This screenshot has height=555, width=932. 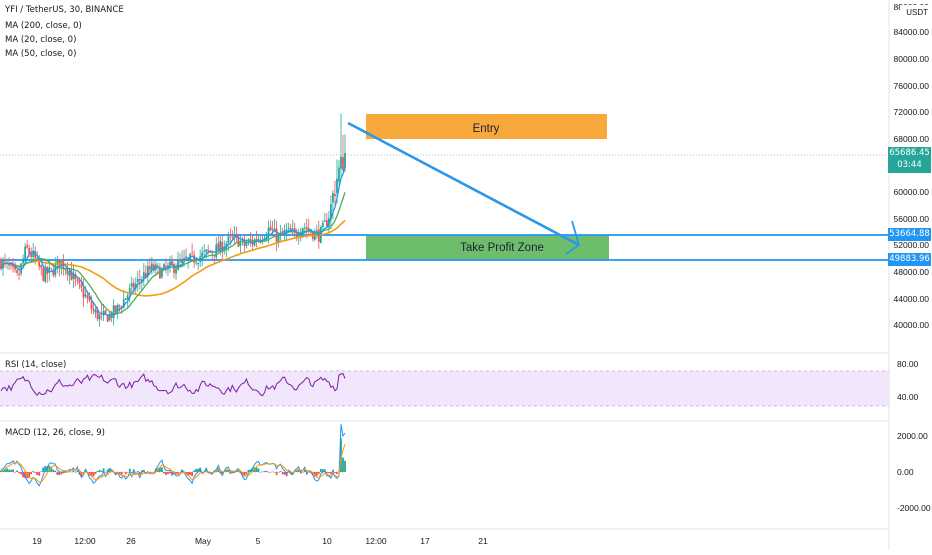 I want to click on time-axis: 19 12:00 26 May 5 10 12:00 17 21, so click(x=260, y=541).